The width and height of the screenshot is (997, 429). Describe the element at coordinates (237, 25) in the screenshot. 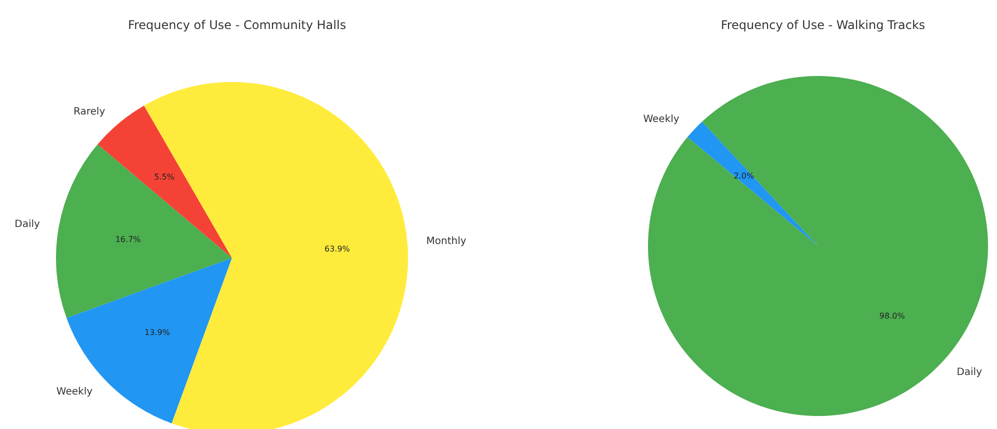

I see `chart-title: Frequency of Use - Community Halls` at that location.